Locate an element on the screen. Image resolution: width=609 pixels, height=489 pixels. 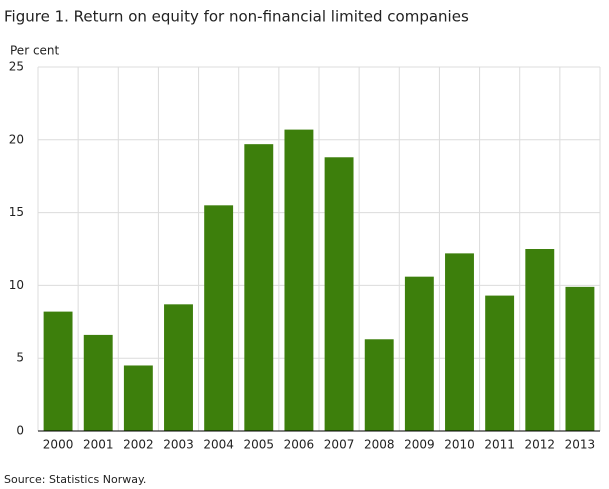
x-tick-label: 2003 is located at coordinates (178, 445).